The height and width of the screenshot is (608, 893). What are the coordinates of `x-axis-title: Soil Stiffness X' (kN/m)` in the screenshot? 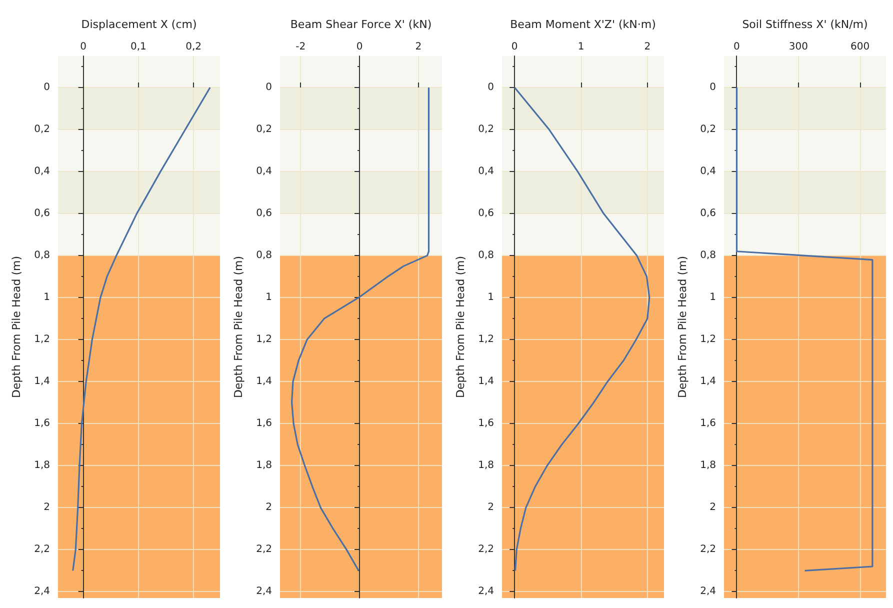 It's located at (805, 24).